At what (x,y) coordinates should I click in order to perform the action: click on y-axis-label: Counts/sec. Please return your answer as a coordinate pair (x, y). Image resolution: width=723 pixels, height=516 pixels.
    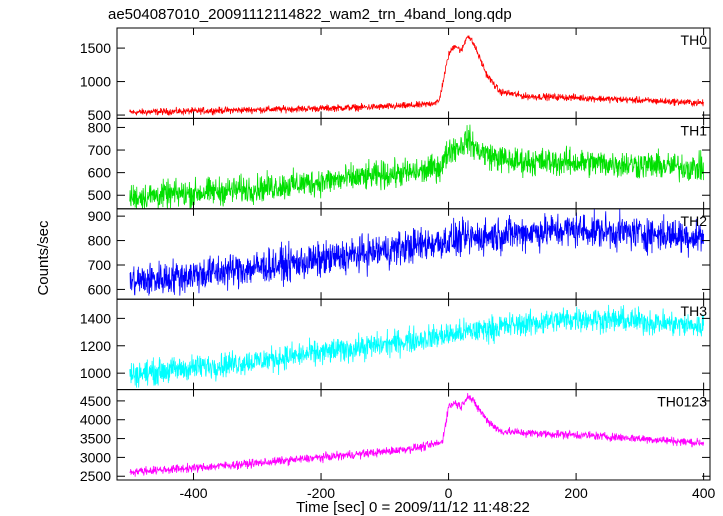
    Looking at the image, I should click on (43, 258).